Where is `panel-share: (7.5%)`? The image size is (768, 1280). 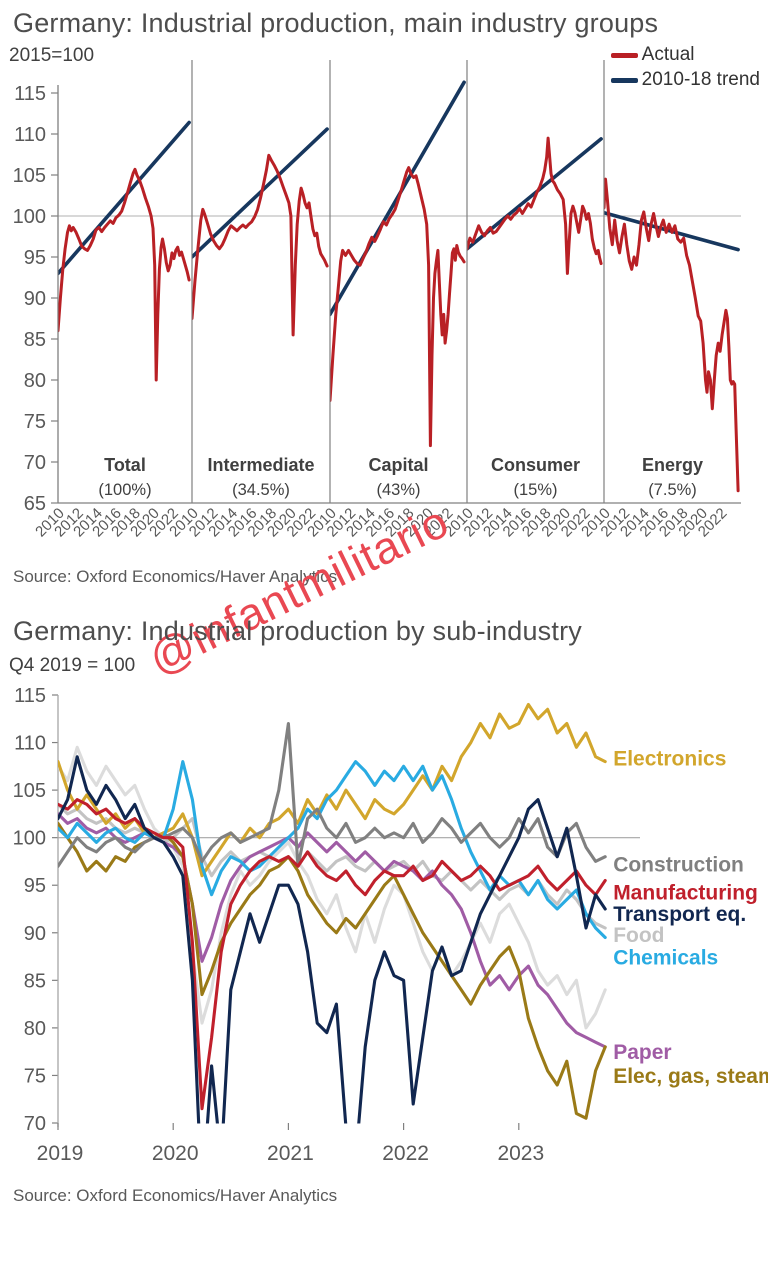
panel-share: (7.5%) is located at coordinates (672, 490).